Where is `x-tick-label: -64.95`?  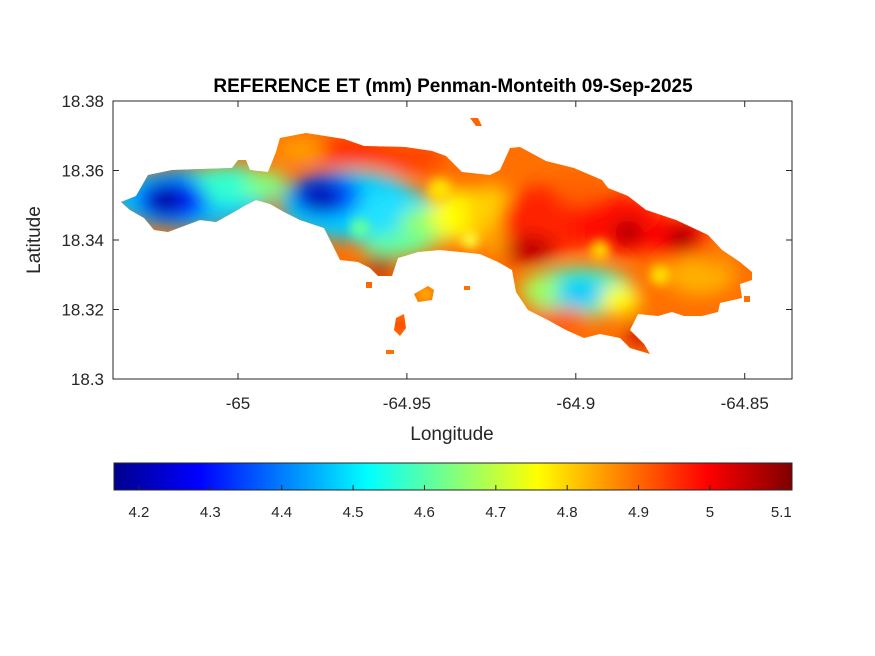 x-tick-label: -64.95 is located at coordinates (407, 403).